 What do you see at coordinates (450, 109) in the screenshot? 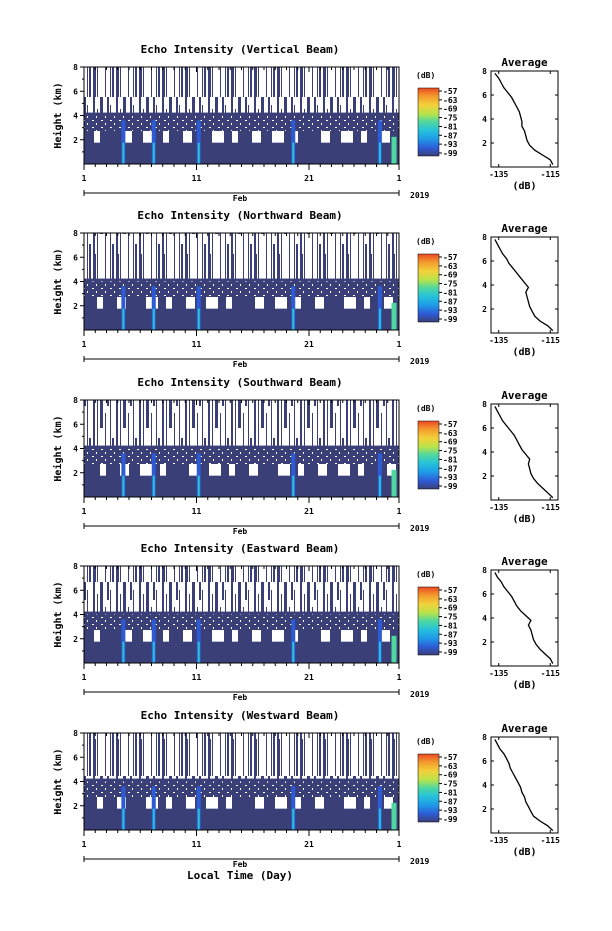
I see `colorbar-tick-label: -69` at bounding box center [450, 109].